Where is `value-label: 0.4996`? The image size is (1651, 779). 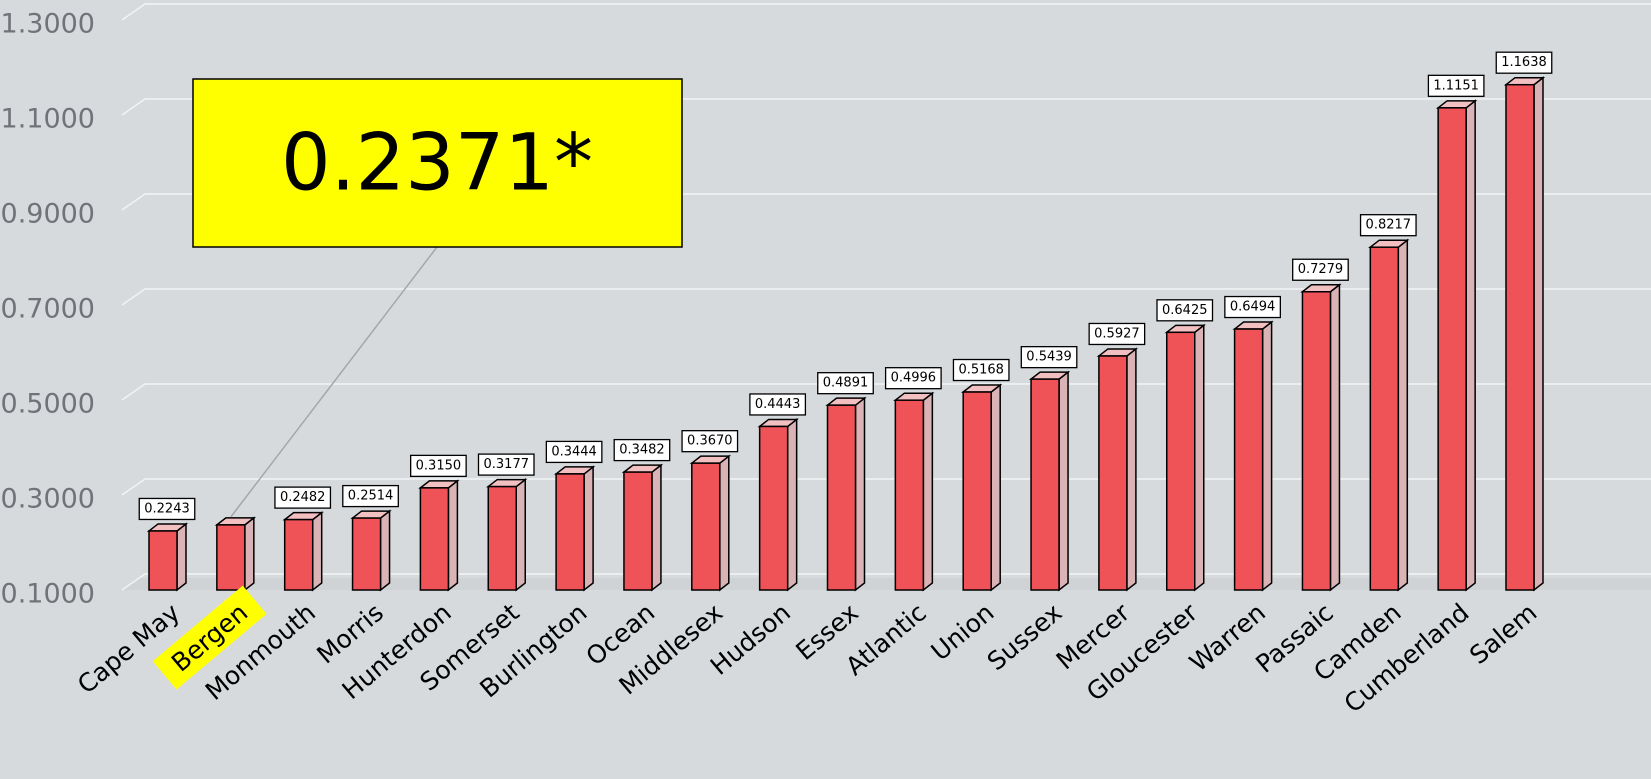 value-label: 0.4996 is located at coordinates (914, 378).